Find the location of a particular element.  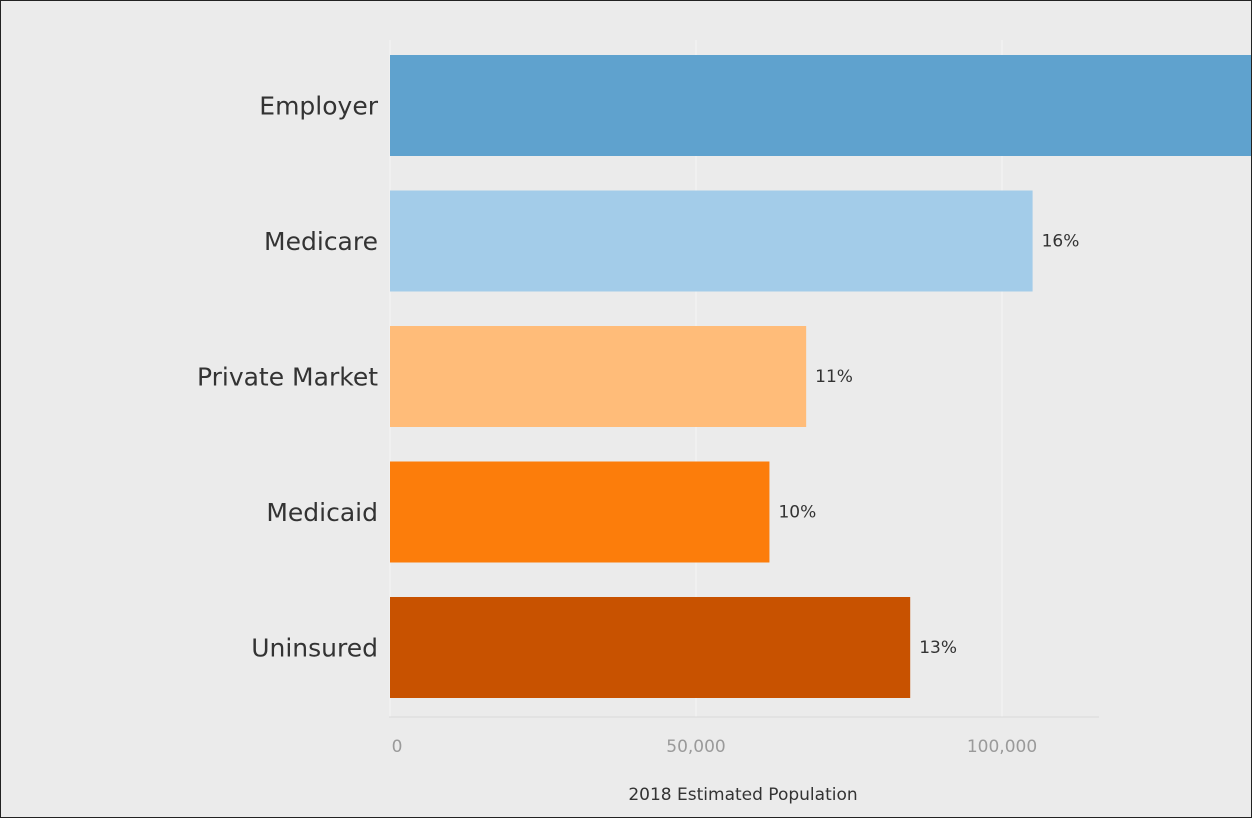

bar-medicaid is located at coordinates (580, 512).